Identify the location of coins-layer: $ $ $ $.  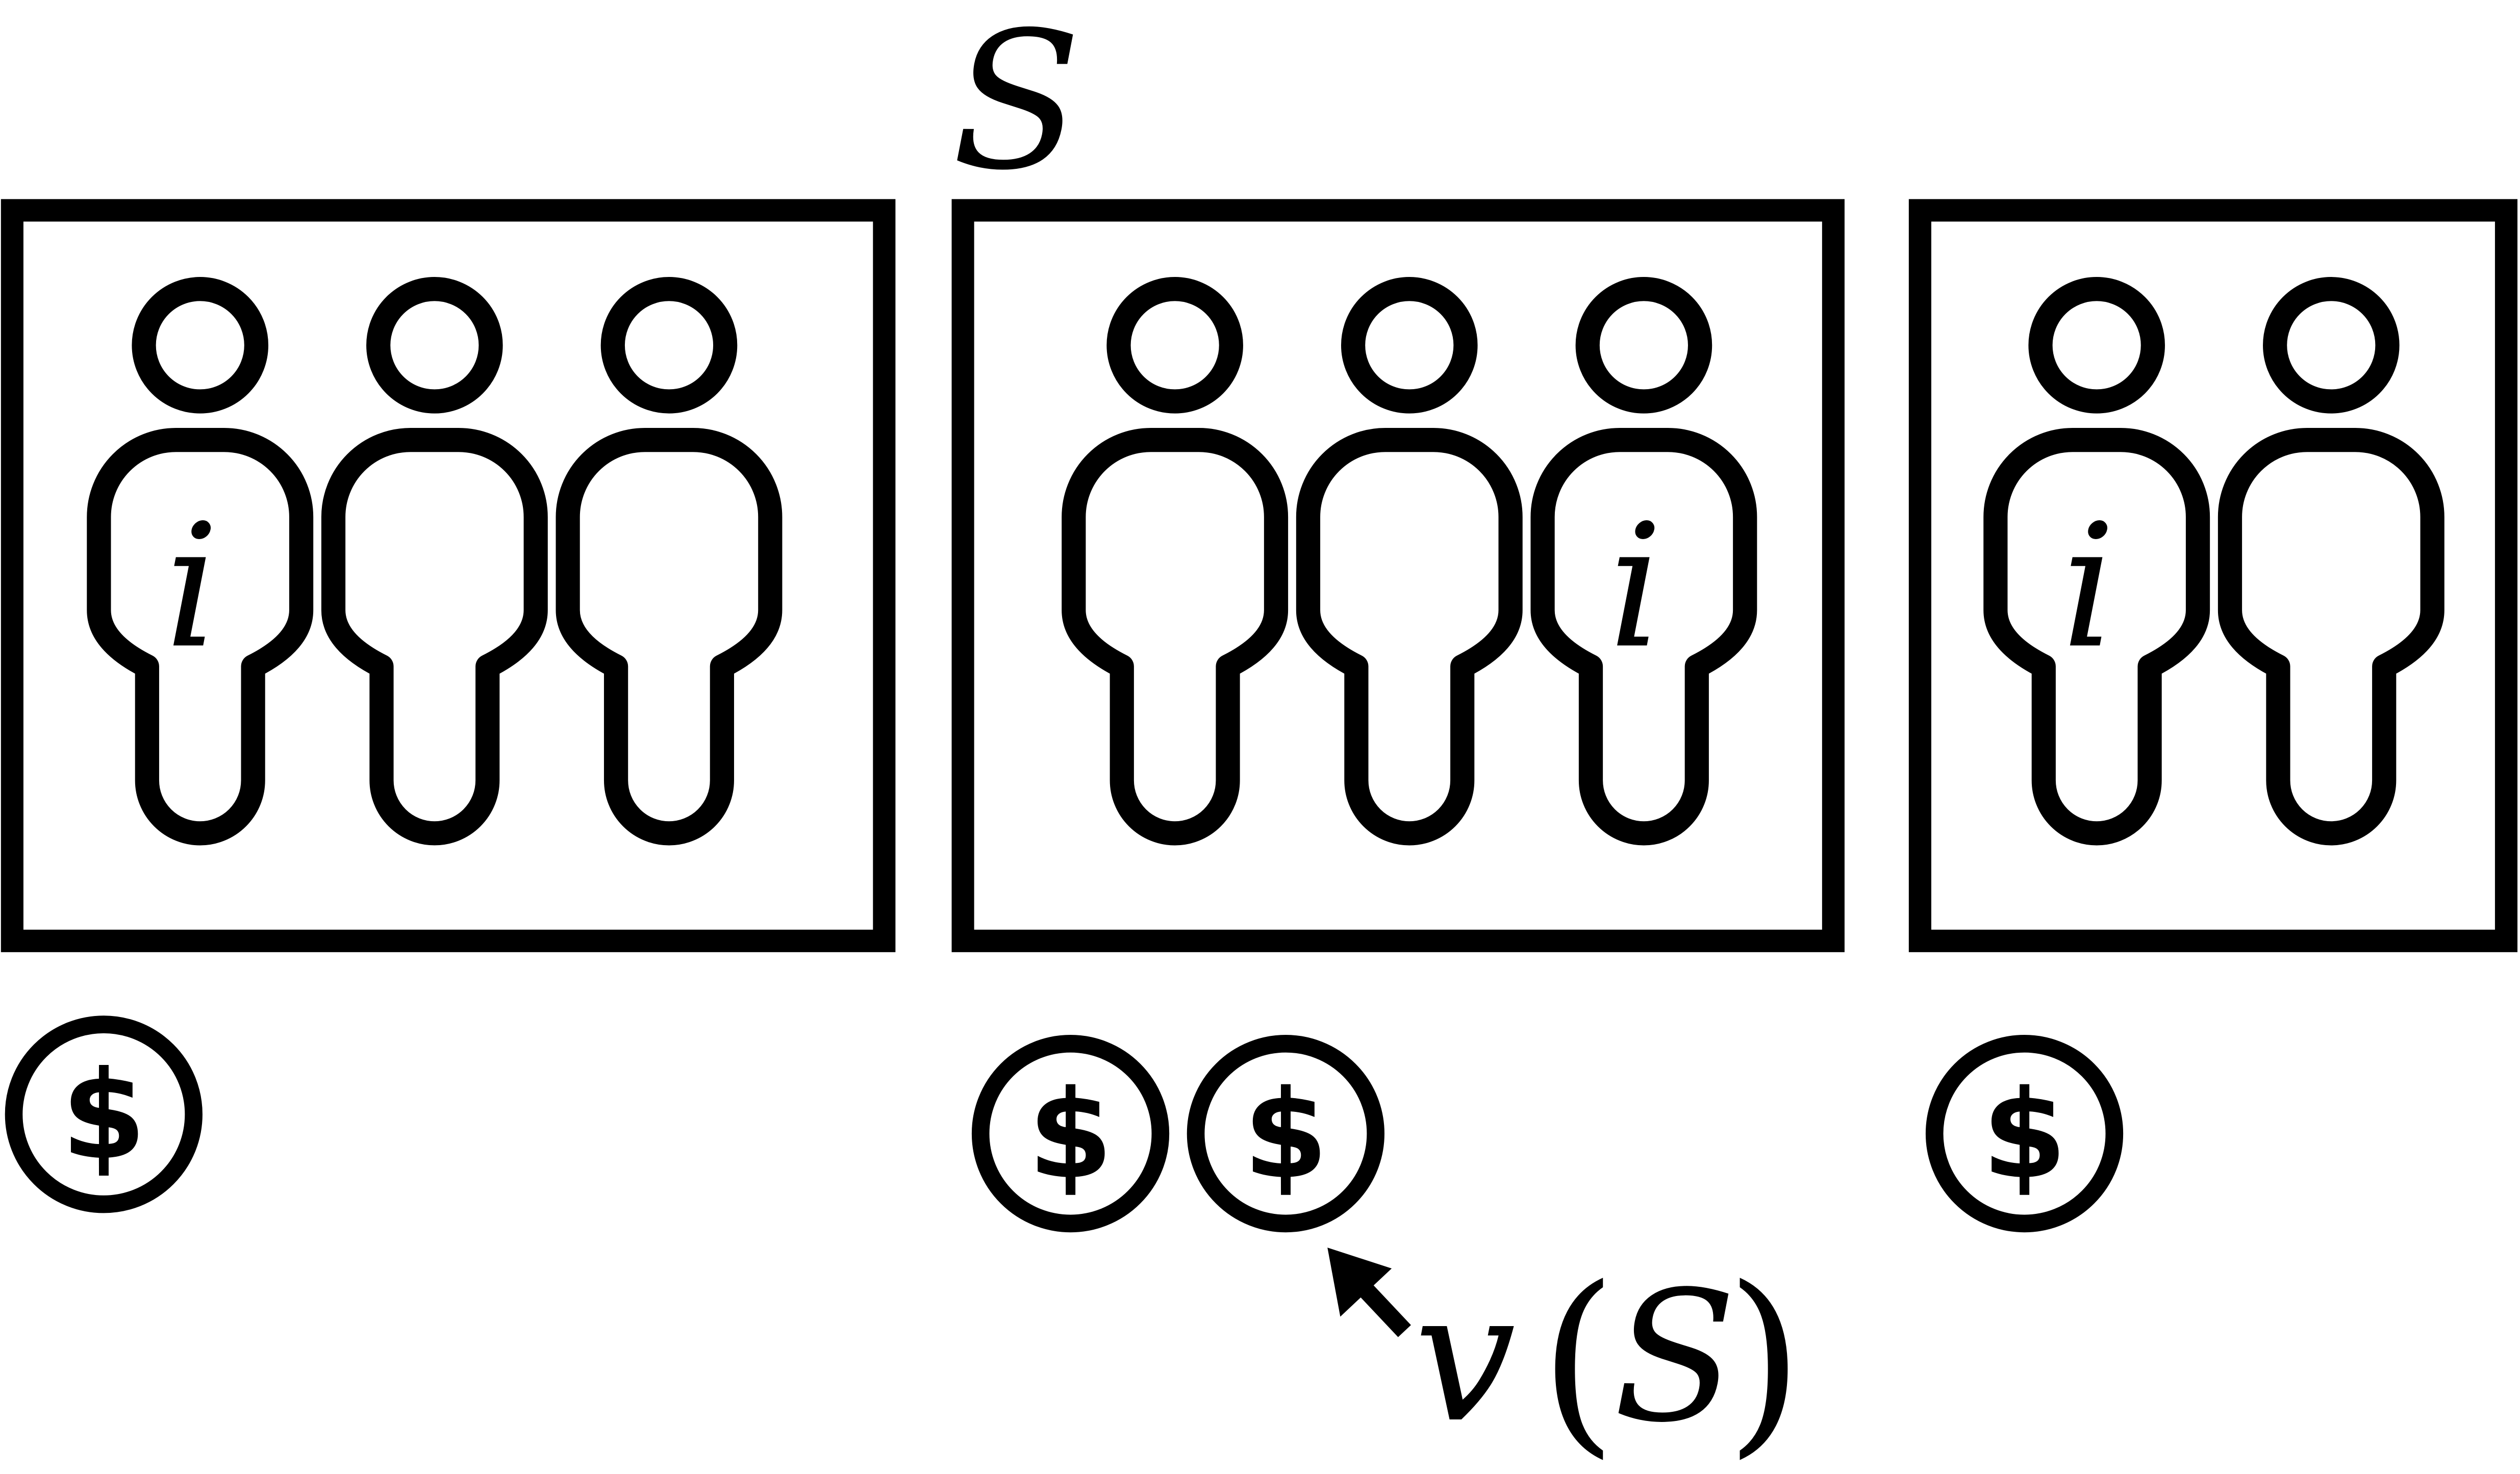
(1064, 1124).